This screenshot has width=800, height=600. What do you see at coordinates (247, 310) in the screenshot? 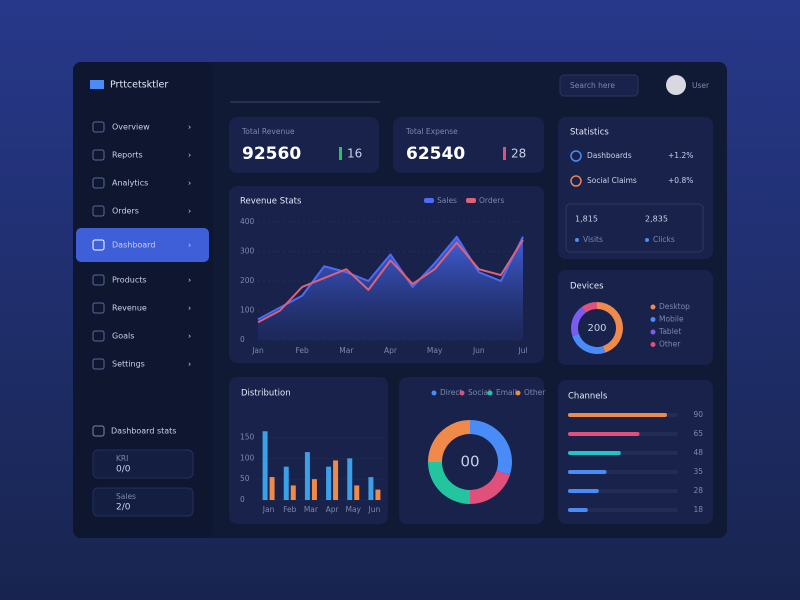
I see `y-tick-label: 100` at bounding box center [247, 310].